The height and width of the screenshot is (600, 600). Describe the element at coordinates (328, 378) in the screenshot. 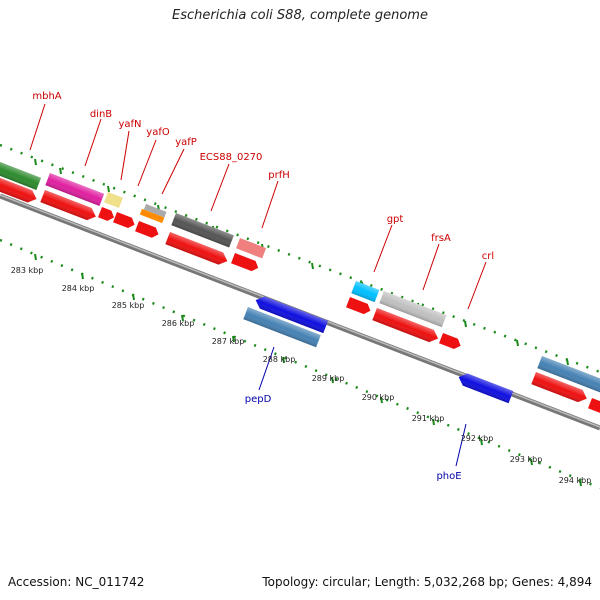

I see `kbp-tick-label: 289 kbp` at that location.